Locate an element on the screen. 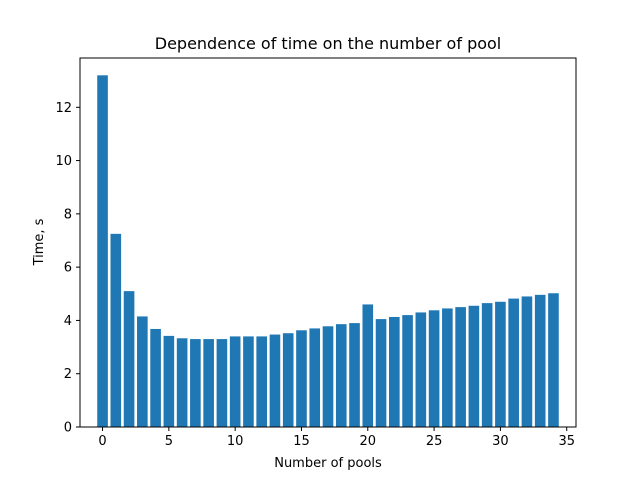 The image size is (640, 480). y-tick-label: 8 is located at coordinates (68, 214).